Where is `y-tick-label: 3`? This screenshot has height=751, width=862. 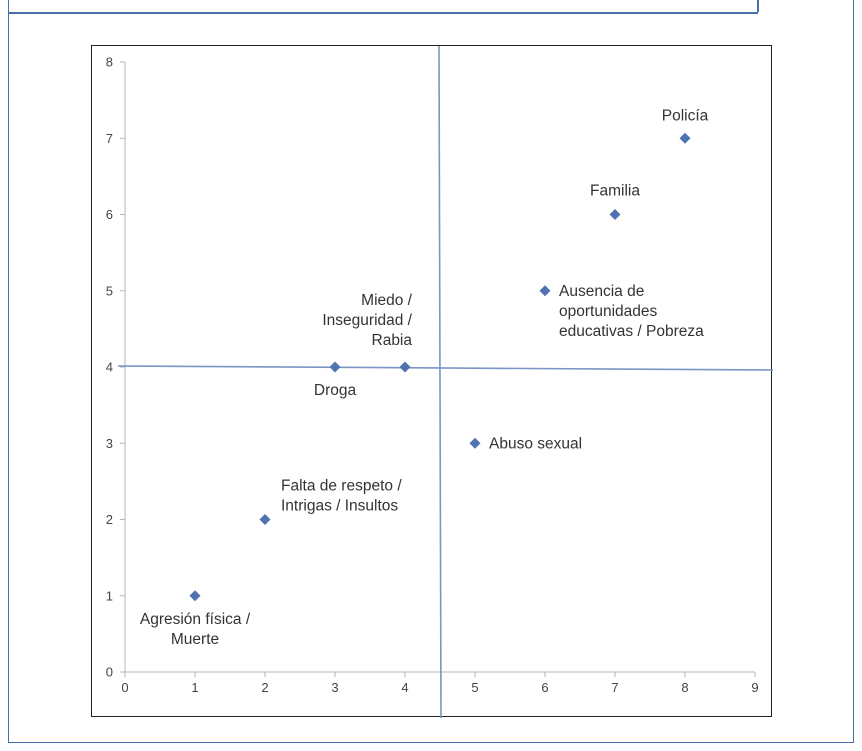 y-tick-label: 3 is located at coordinates (109, 443).